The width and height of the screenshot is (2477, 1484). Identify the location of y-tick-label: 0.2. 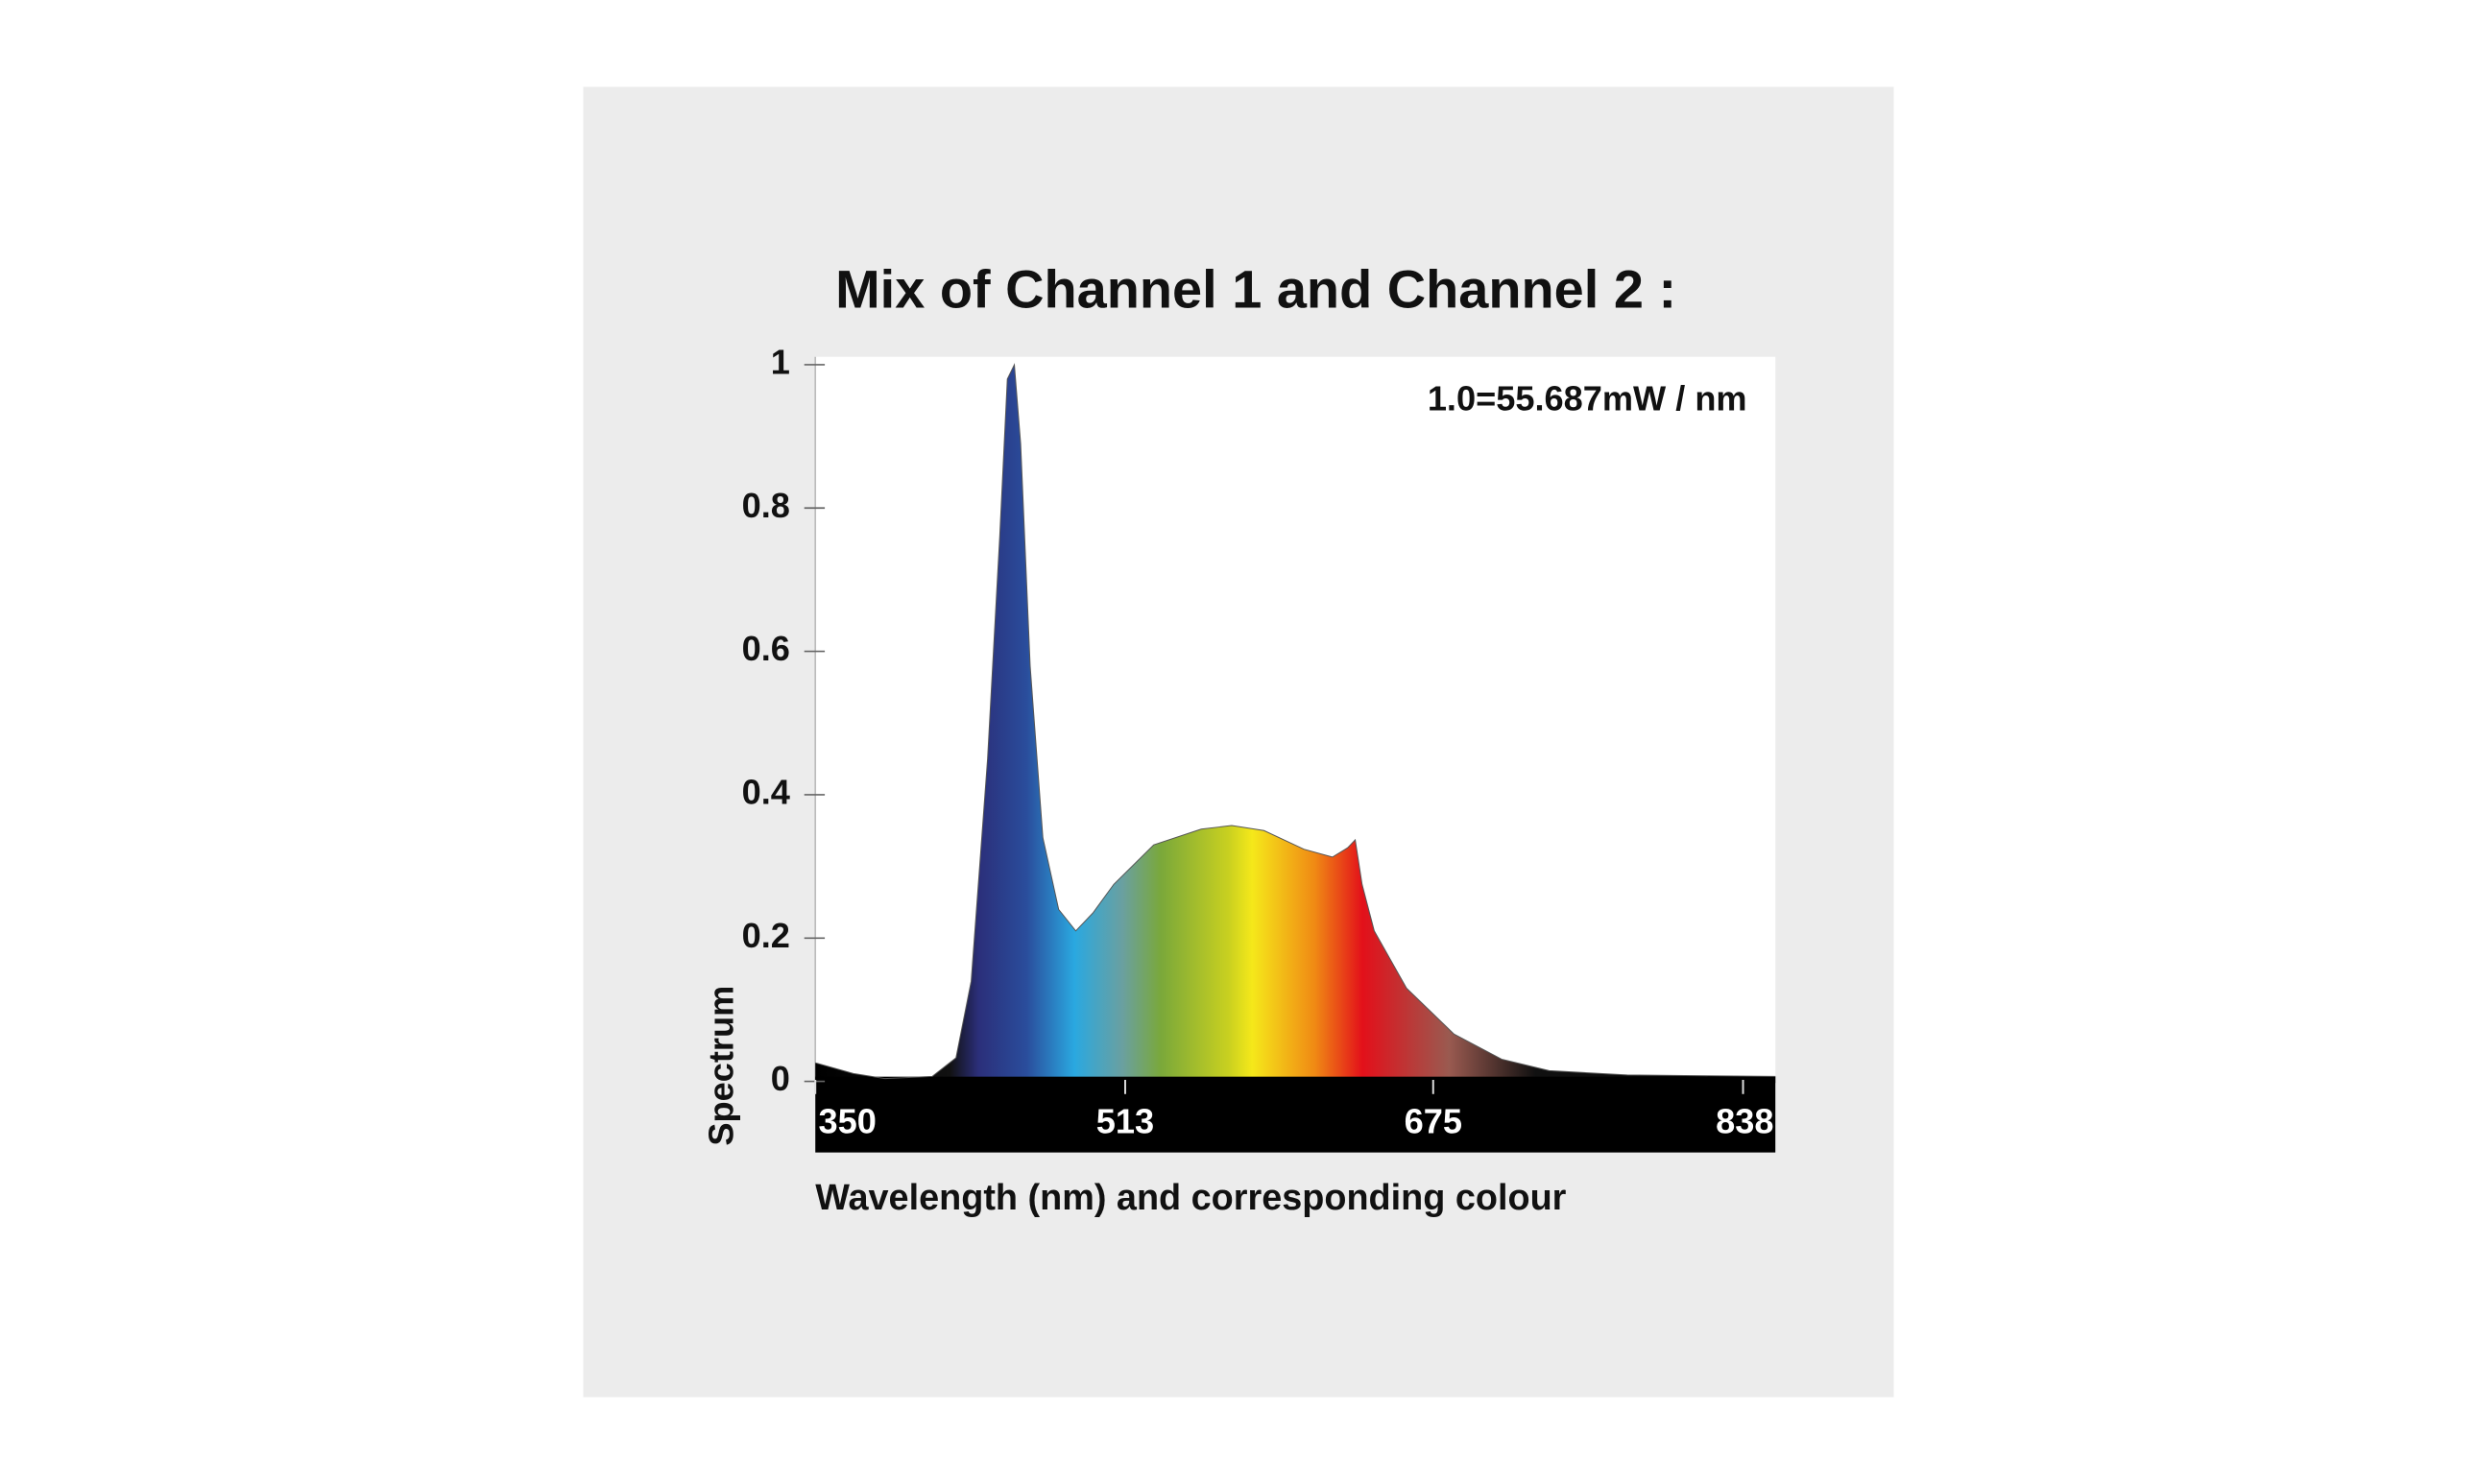
(766, 935).